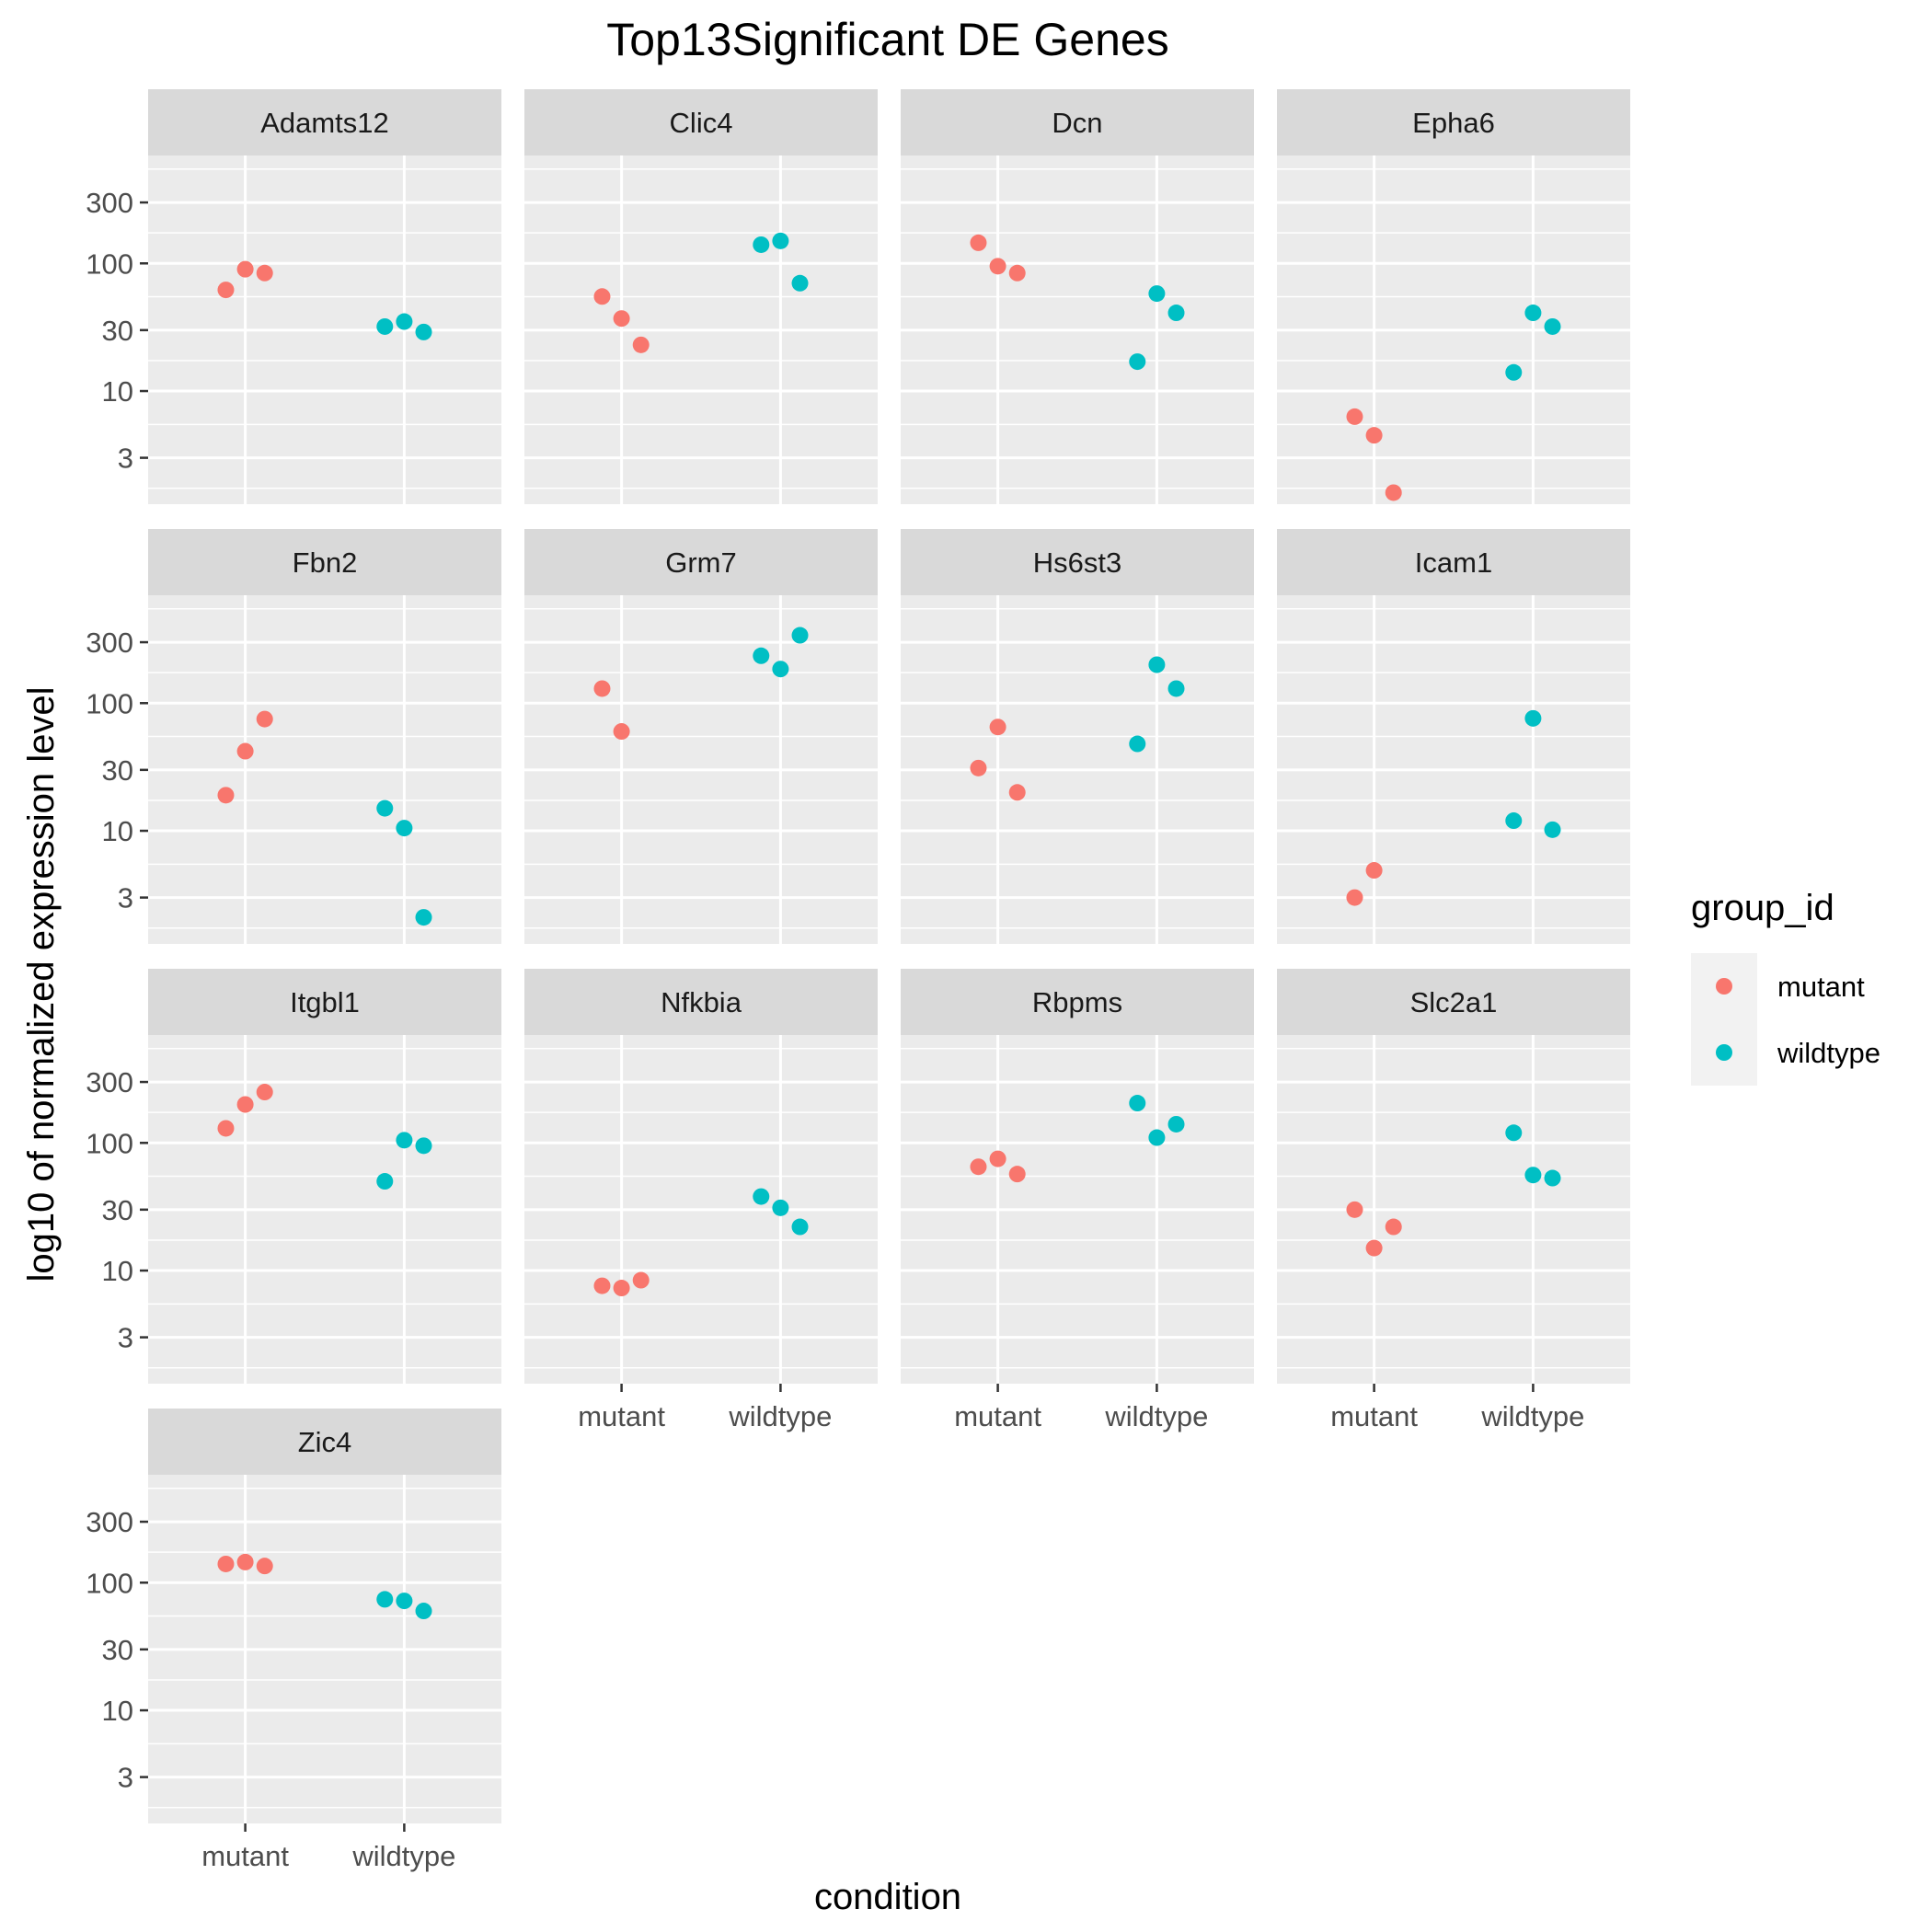 The height and width of the screenshot is (1932, 1932). What do you see at coordinates (887, 39) in the screenshot?
I see `chart-title: Top13Significant DE Genes` at bounding box center [887, 39].